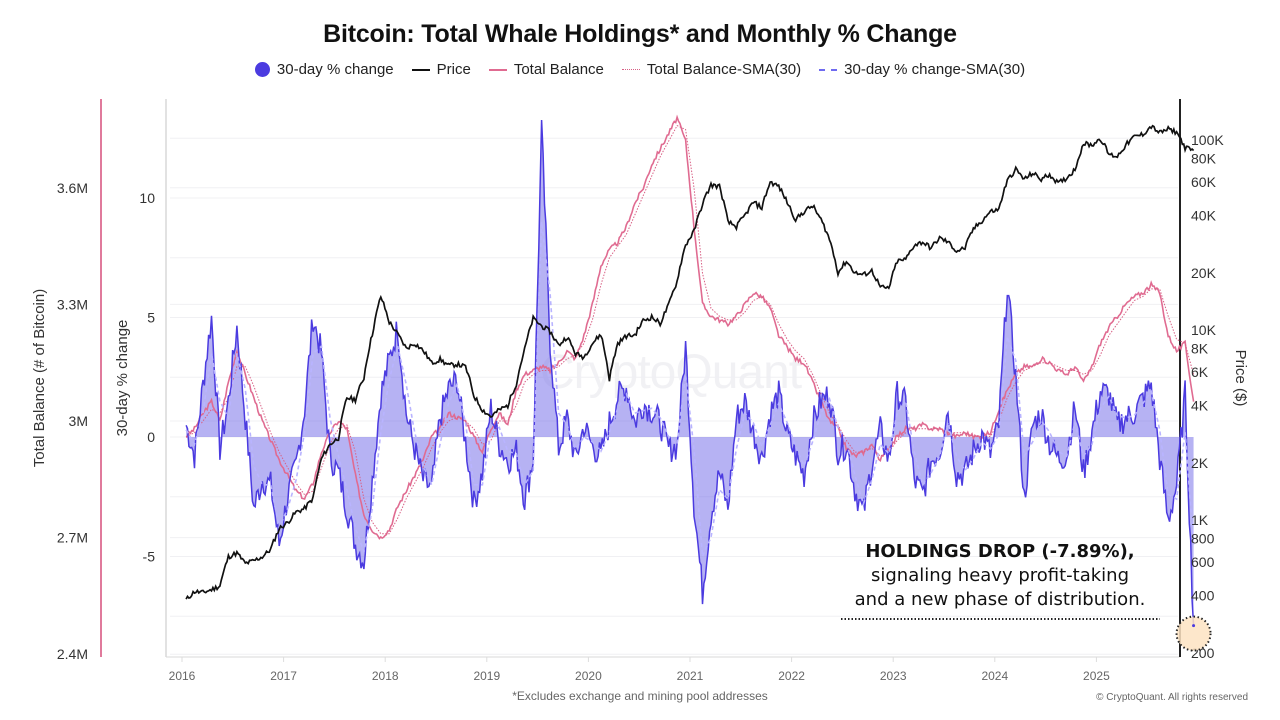 The height and width of the screenshot is (720, 1280). Describe the element at coordinates (1193, 633) in the screenshot. I see `annotation-highlight-circle` at that location.